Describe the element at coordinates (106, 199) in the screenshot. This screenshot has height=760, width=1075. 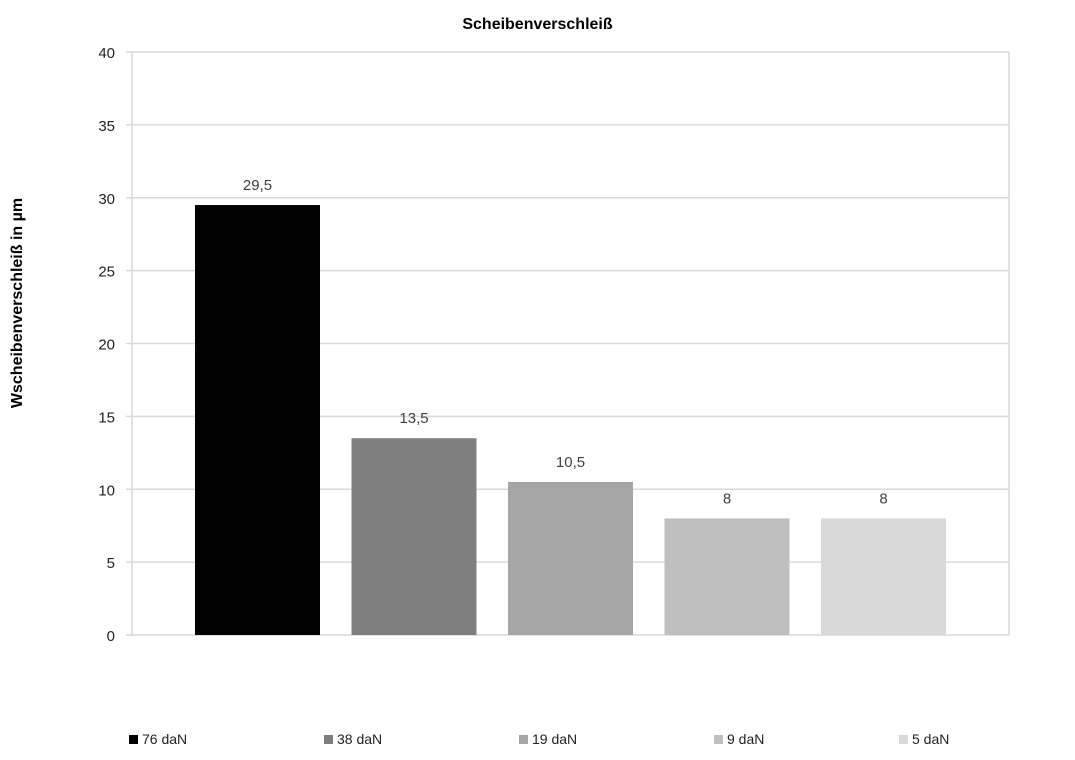
I see `y-tick-label: 30` at that location.